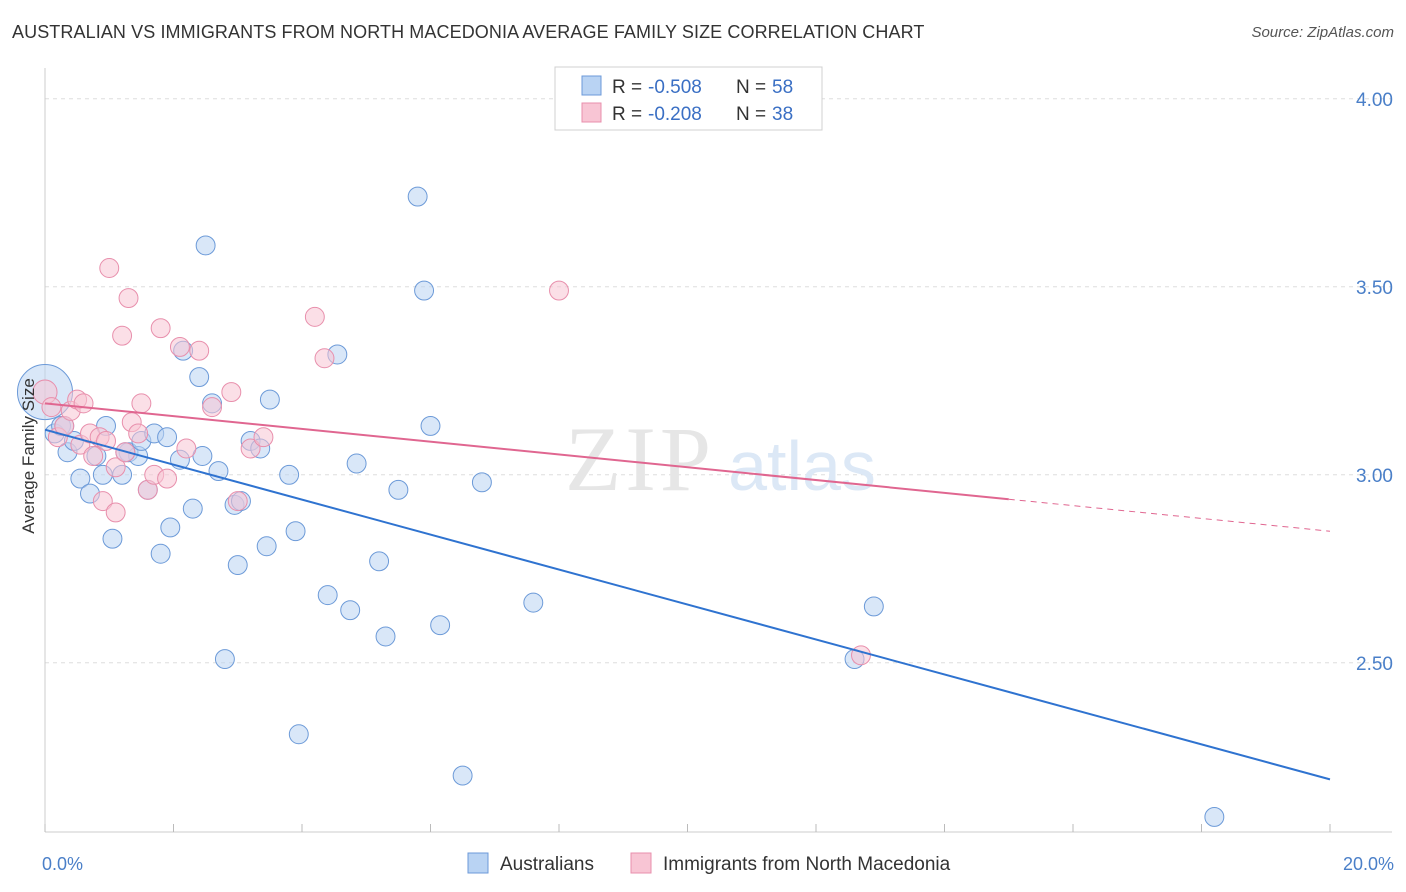 This screenshot has height=892, width=1406. Describe the element at coordinates (751, 114) in the screenshot. I see `legend-n-label-2: N =` at that location.